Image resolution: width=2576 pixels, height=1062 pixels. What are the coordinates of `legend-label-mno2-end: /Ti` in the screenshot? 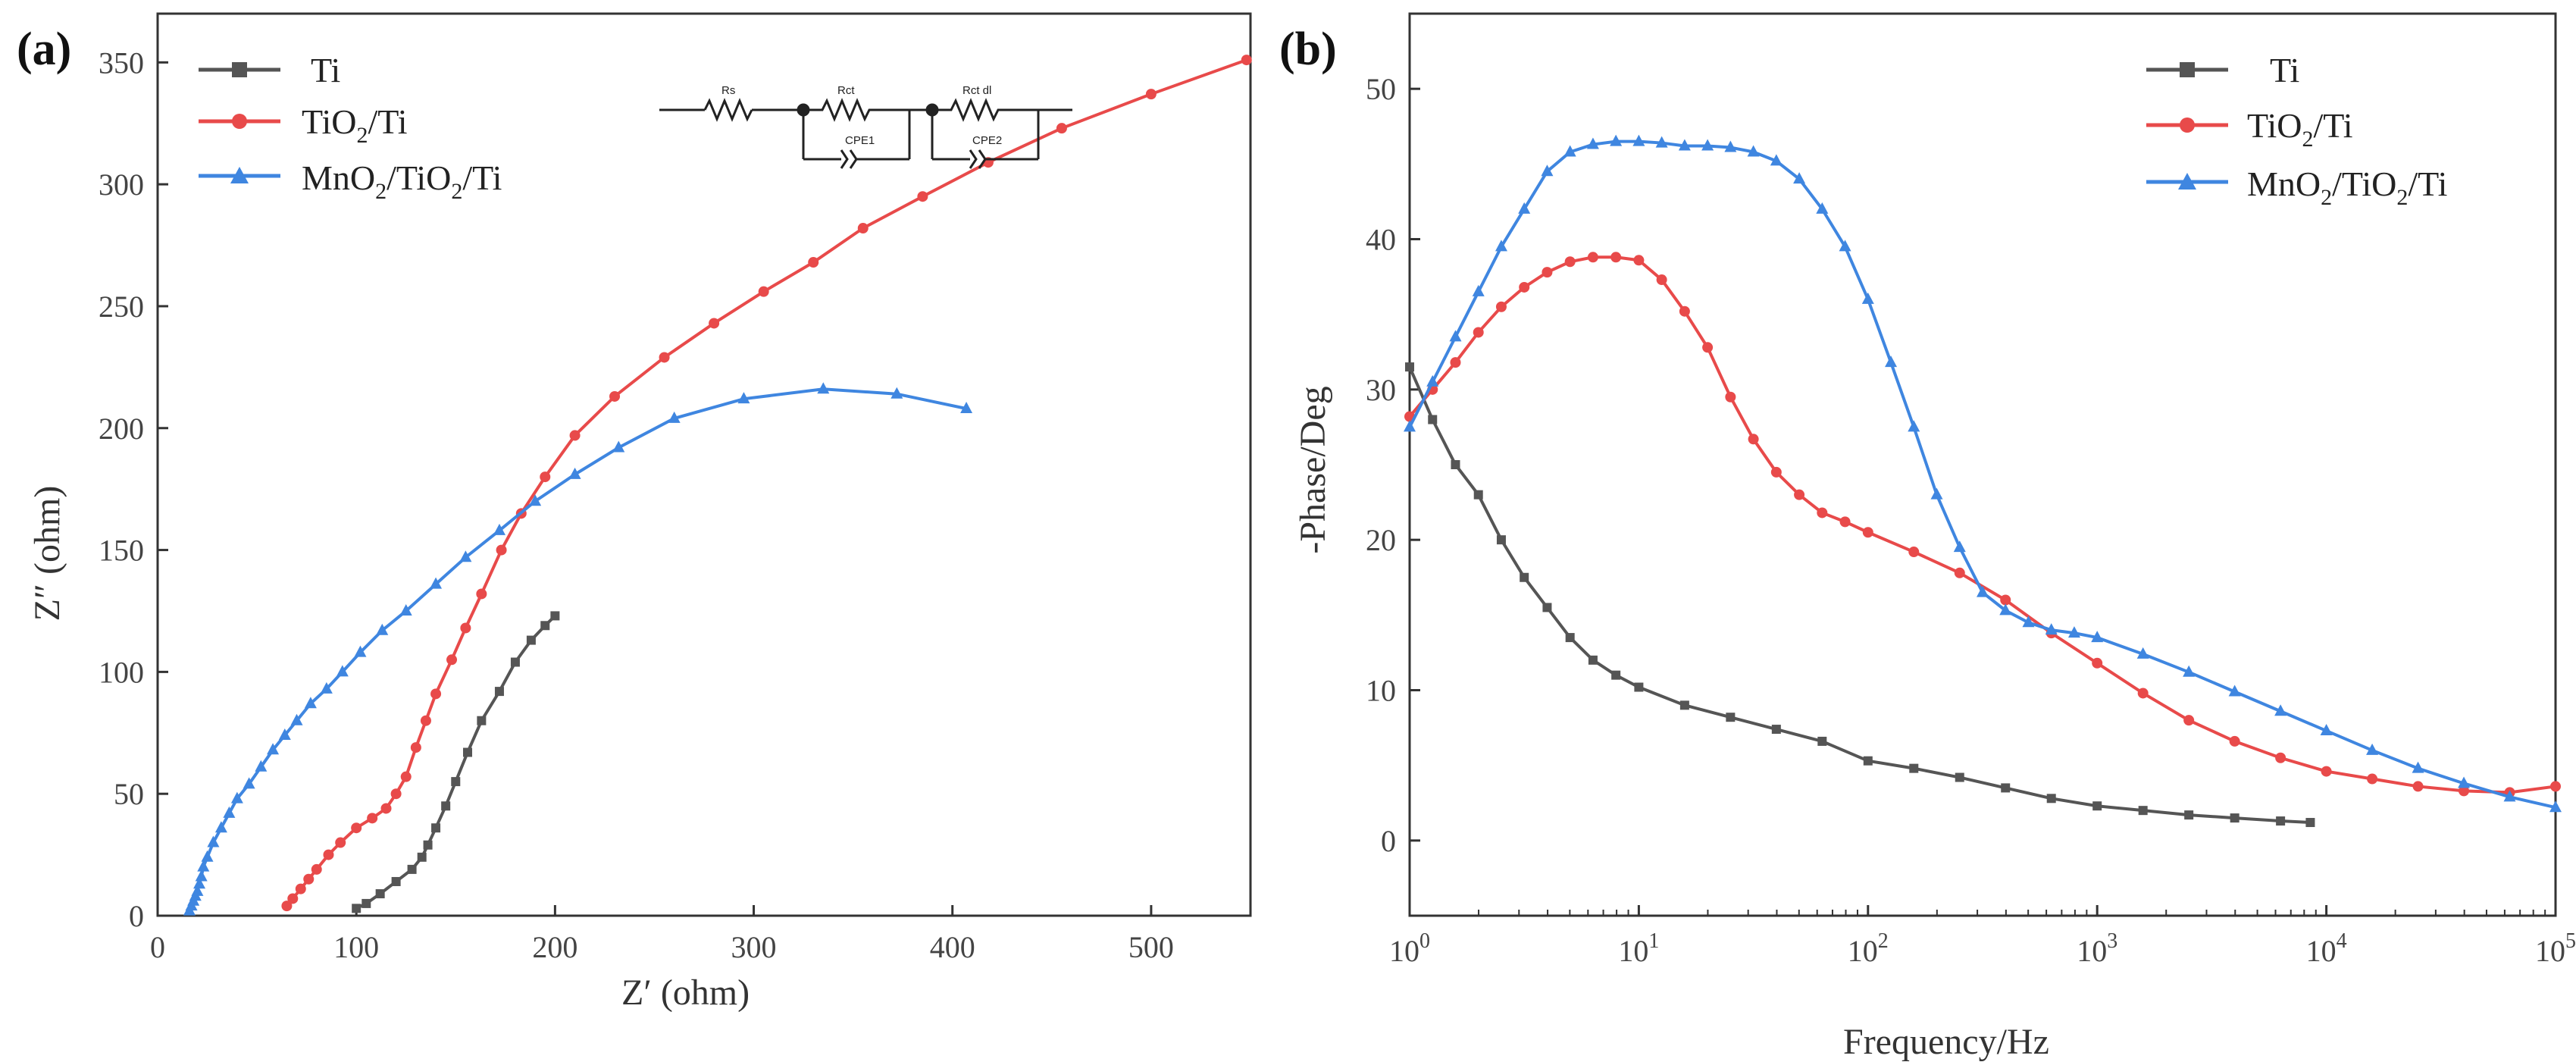 It's located at (482, 177).